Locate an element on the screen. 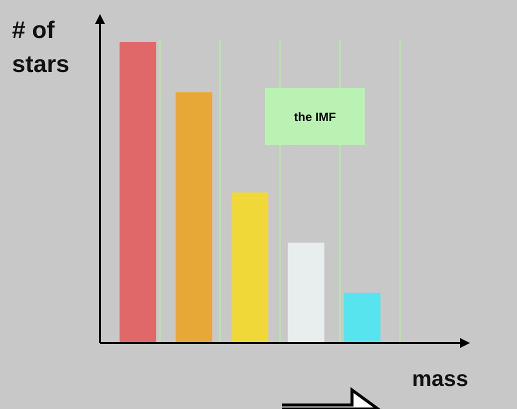 This screenshot has height=409, width=517. y-axis-title: # of stars is located at coordinates (41, 47).